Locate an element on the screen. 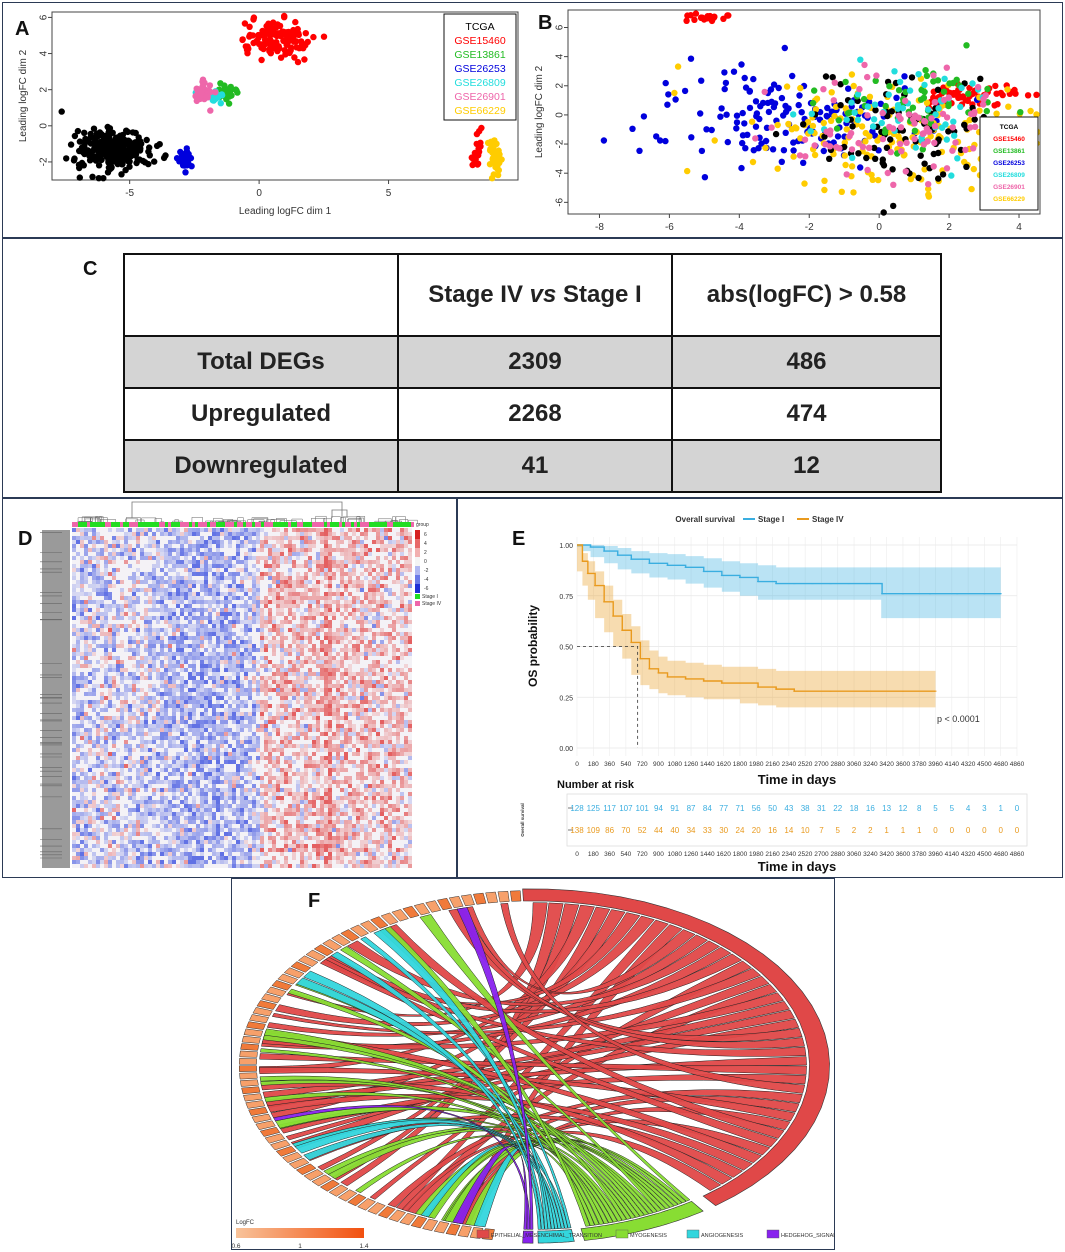 Image resolution: width=1065 pixels, height=1252 pixels. x-tick-label: -6 is located at coordinates (669, 227).